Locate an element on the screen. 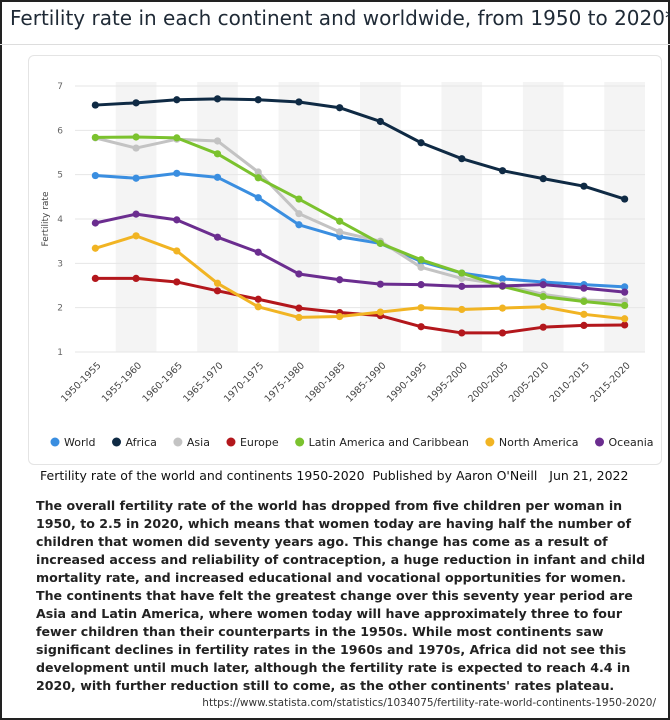 The height and width of the screenshot is (720, 670). y-tick-label: 4 is located at coordinates (60, 220).